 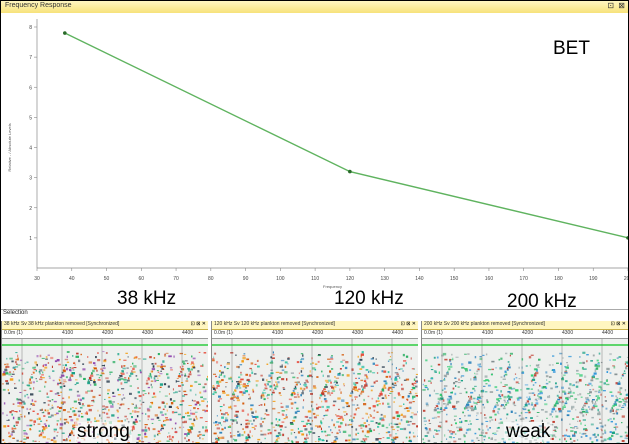 I want to click on x-tick-label: 190, so click(x=593, y=279).